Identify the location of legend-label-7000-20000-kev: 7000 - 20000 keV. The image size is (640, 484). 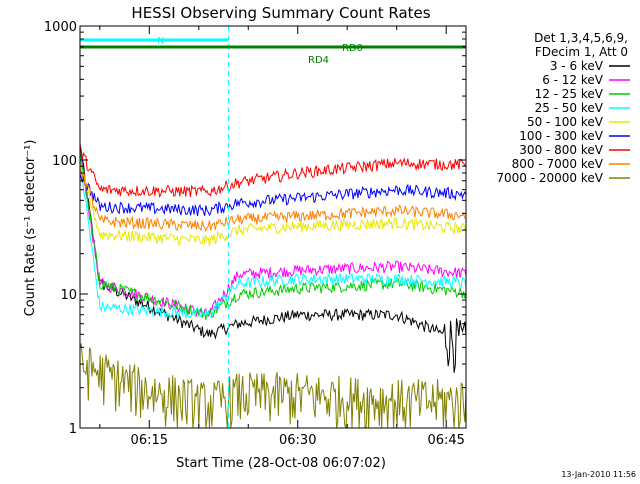
(549, 178).